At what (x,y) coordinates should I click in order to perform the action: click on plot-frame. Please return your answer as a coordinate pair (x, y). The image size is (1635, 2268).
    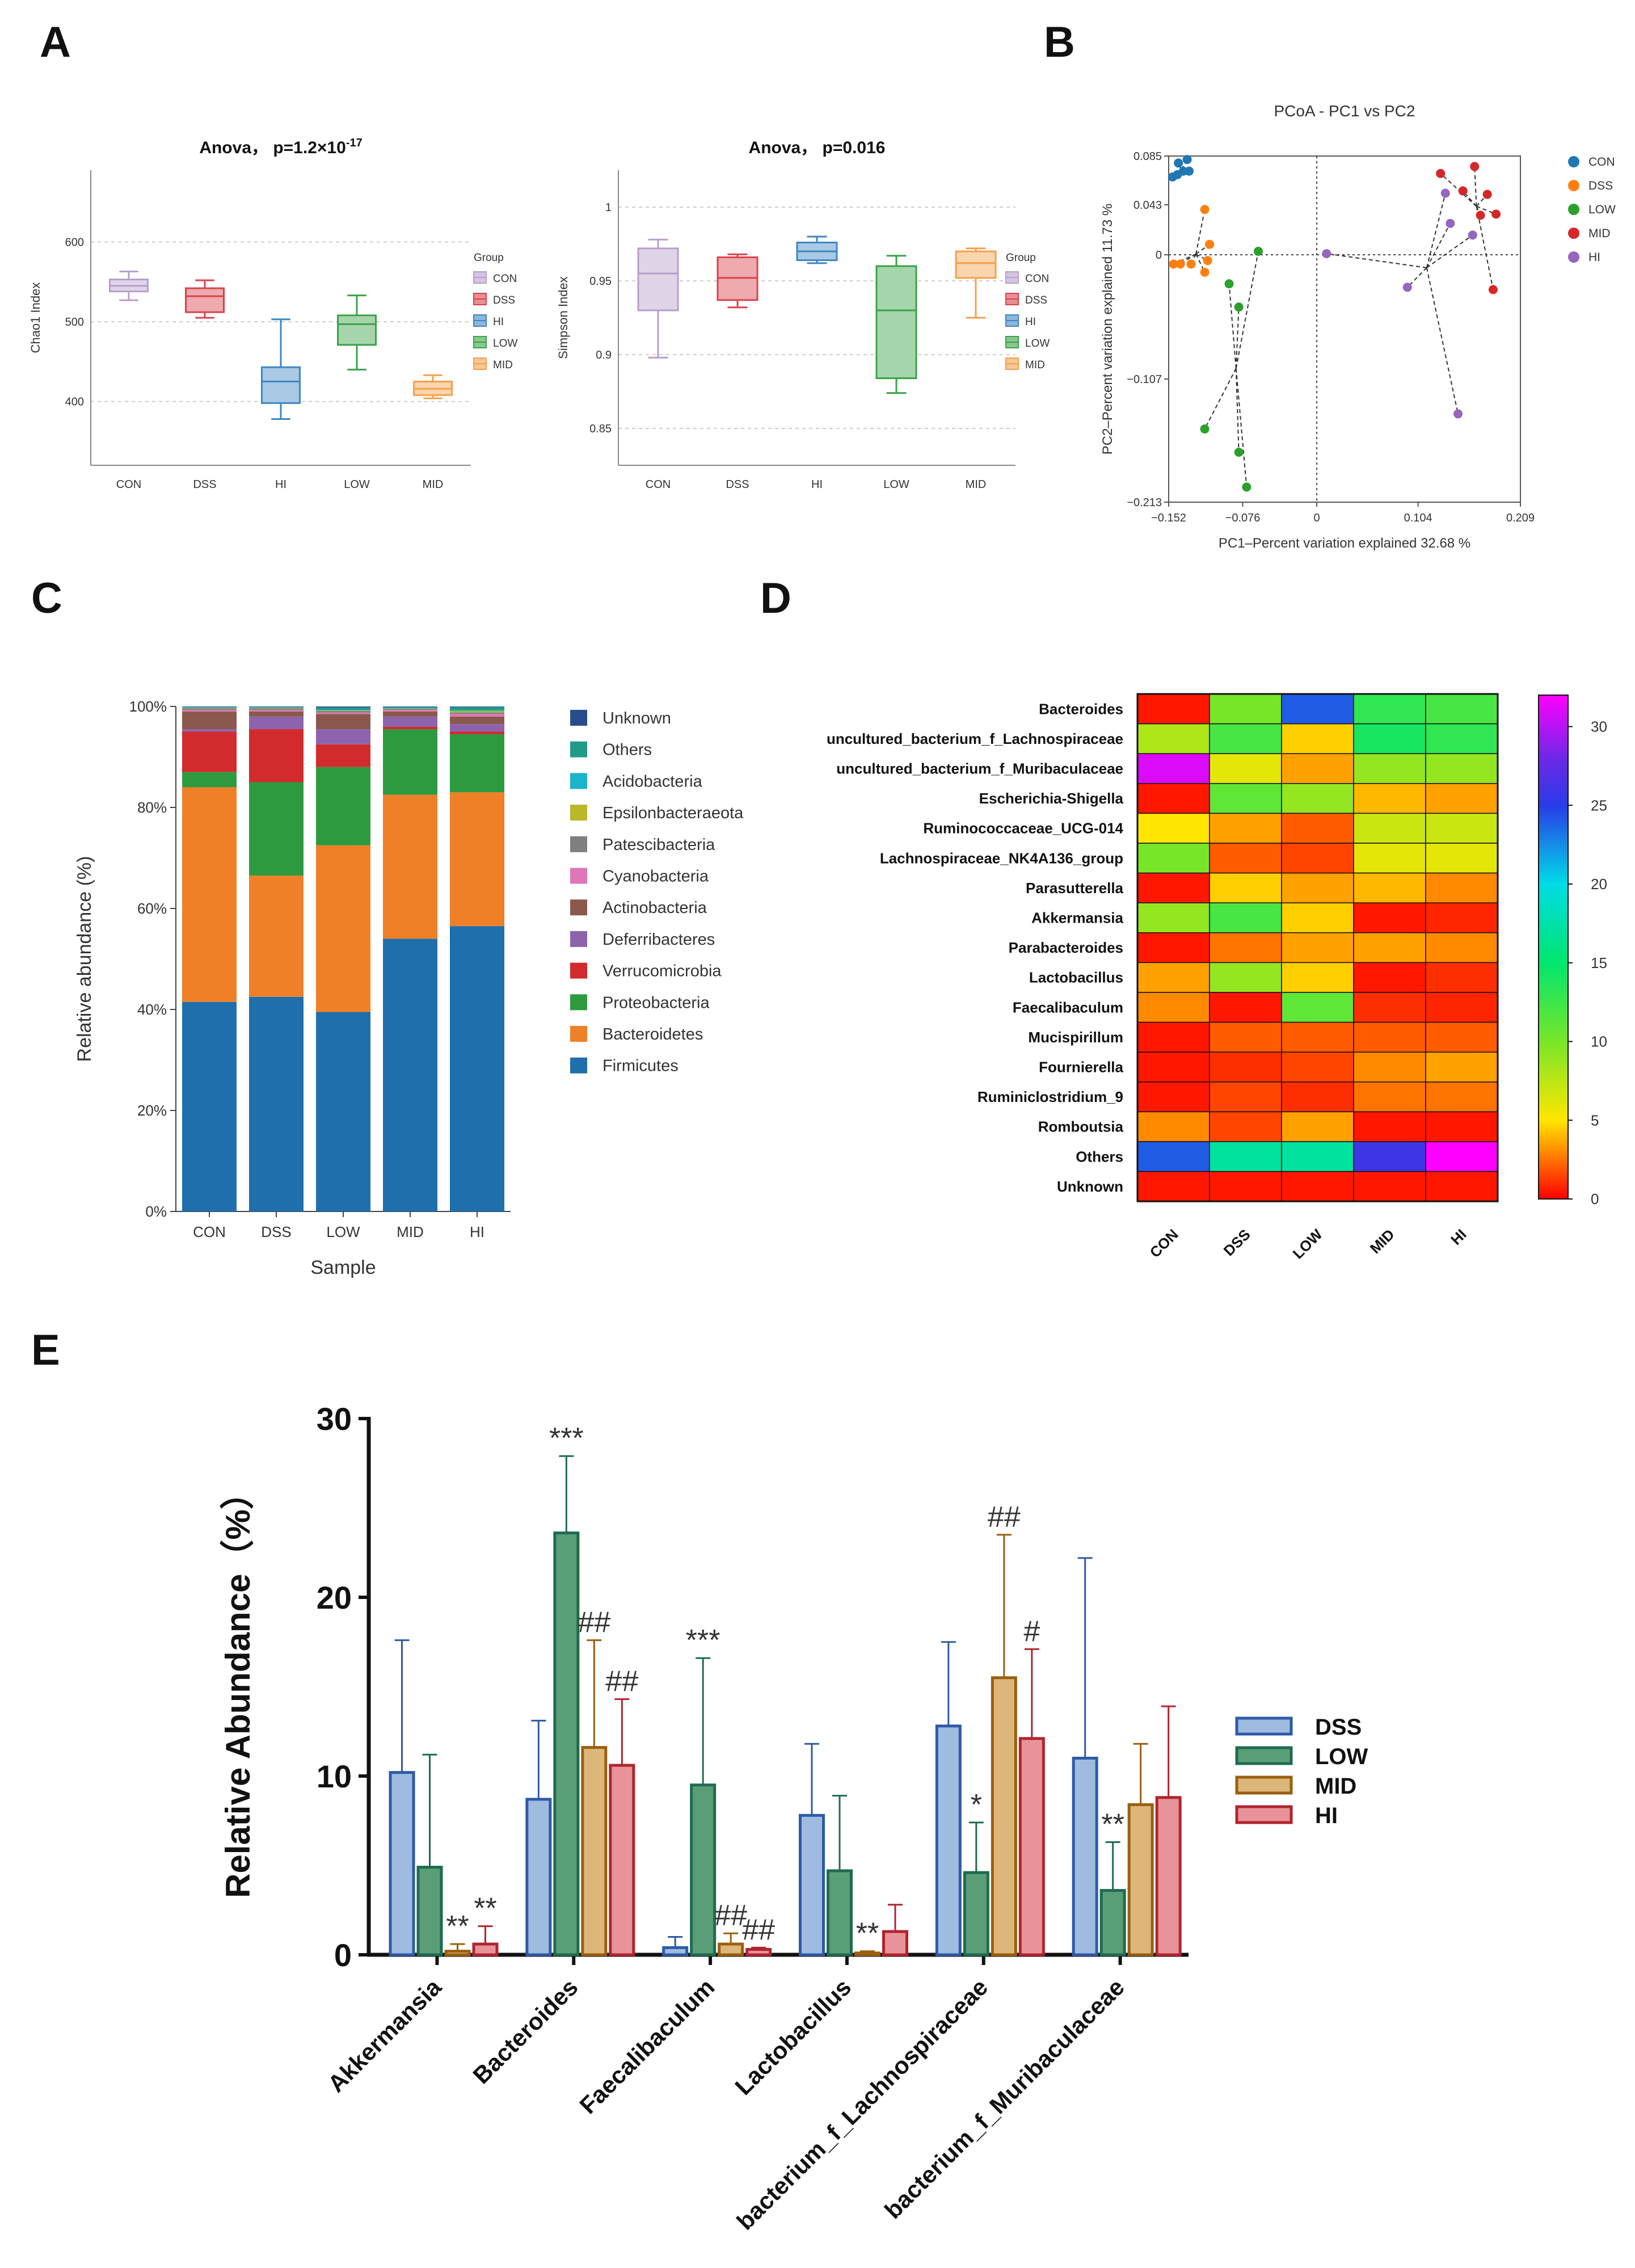
    Looking at the image, I should click on (1344, 329).